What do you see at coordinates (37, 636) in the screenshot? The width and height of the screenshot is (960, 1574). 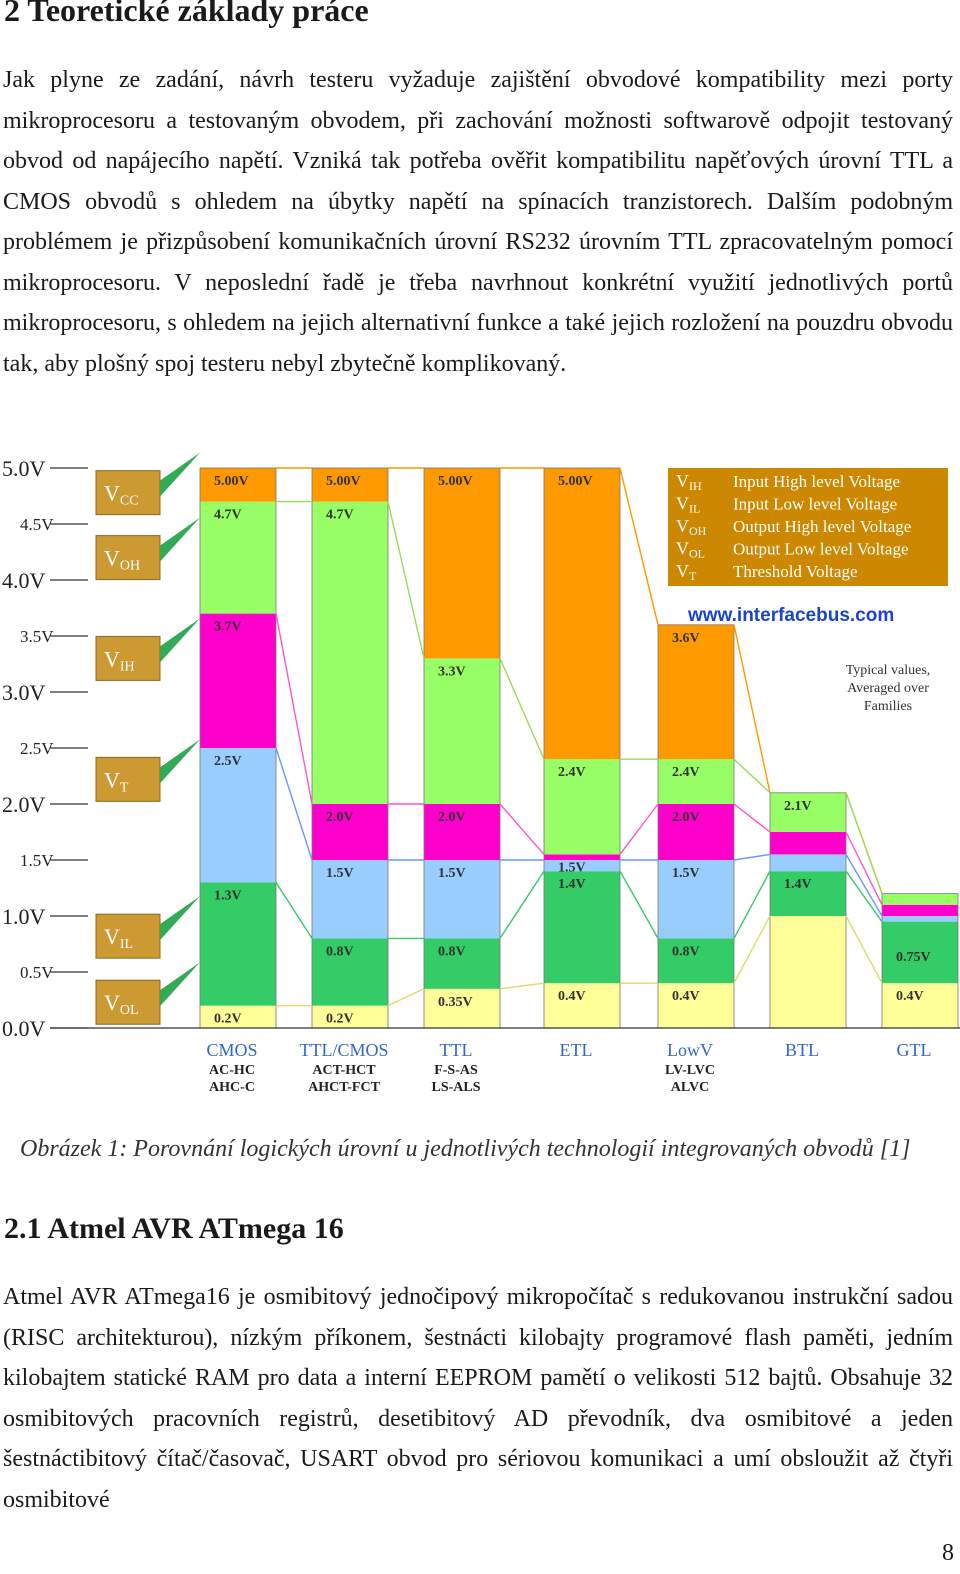 I see `y-tick-label: 3.5V` at bounding box center [37, 636].